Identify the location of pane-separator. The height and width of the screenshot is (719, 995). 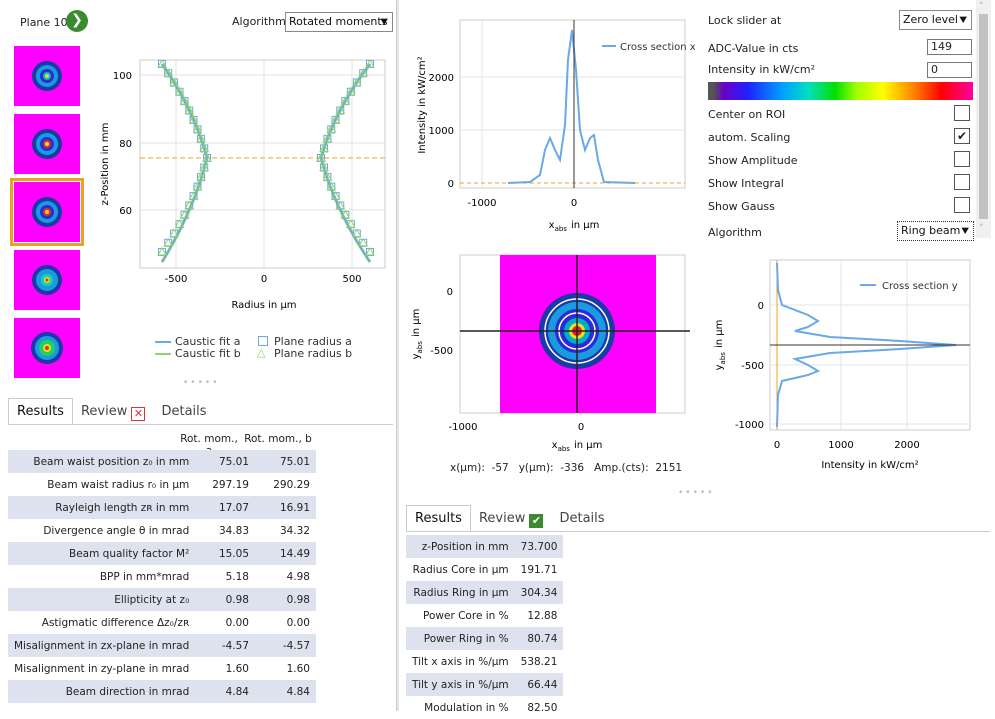
(398, 355).